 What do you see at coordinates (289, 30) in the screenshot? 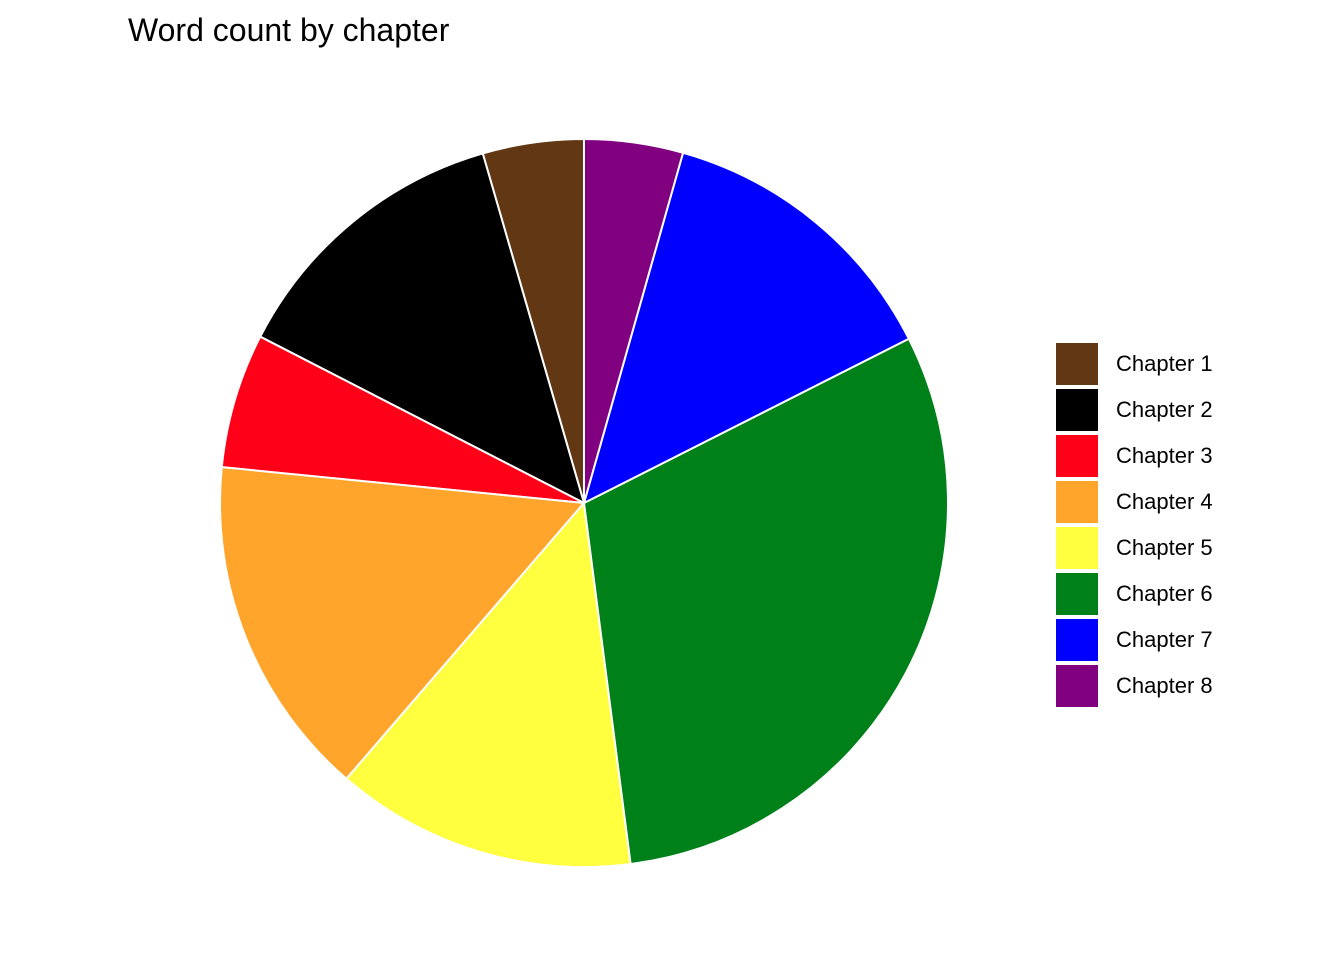
I see `chart-title: Word count by chapter` at bounding box center [289, 30].